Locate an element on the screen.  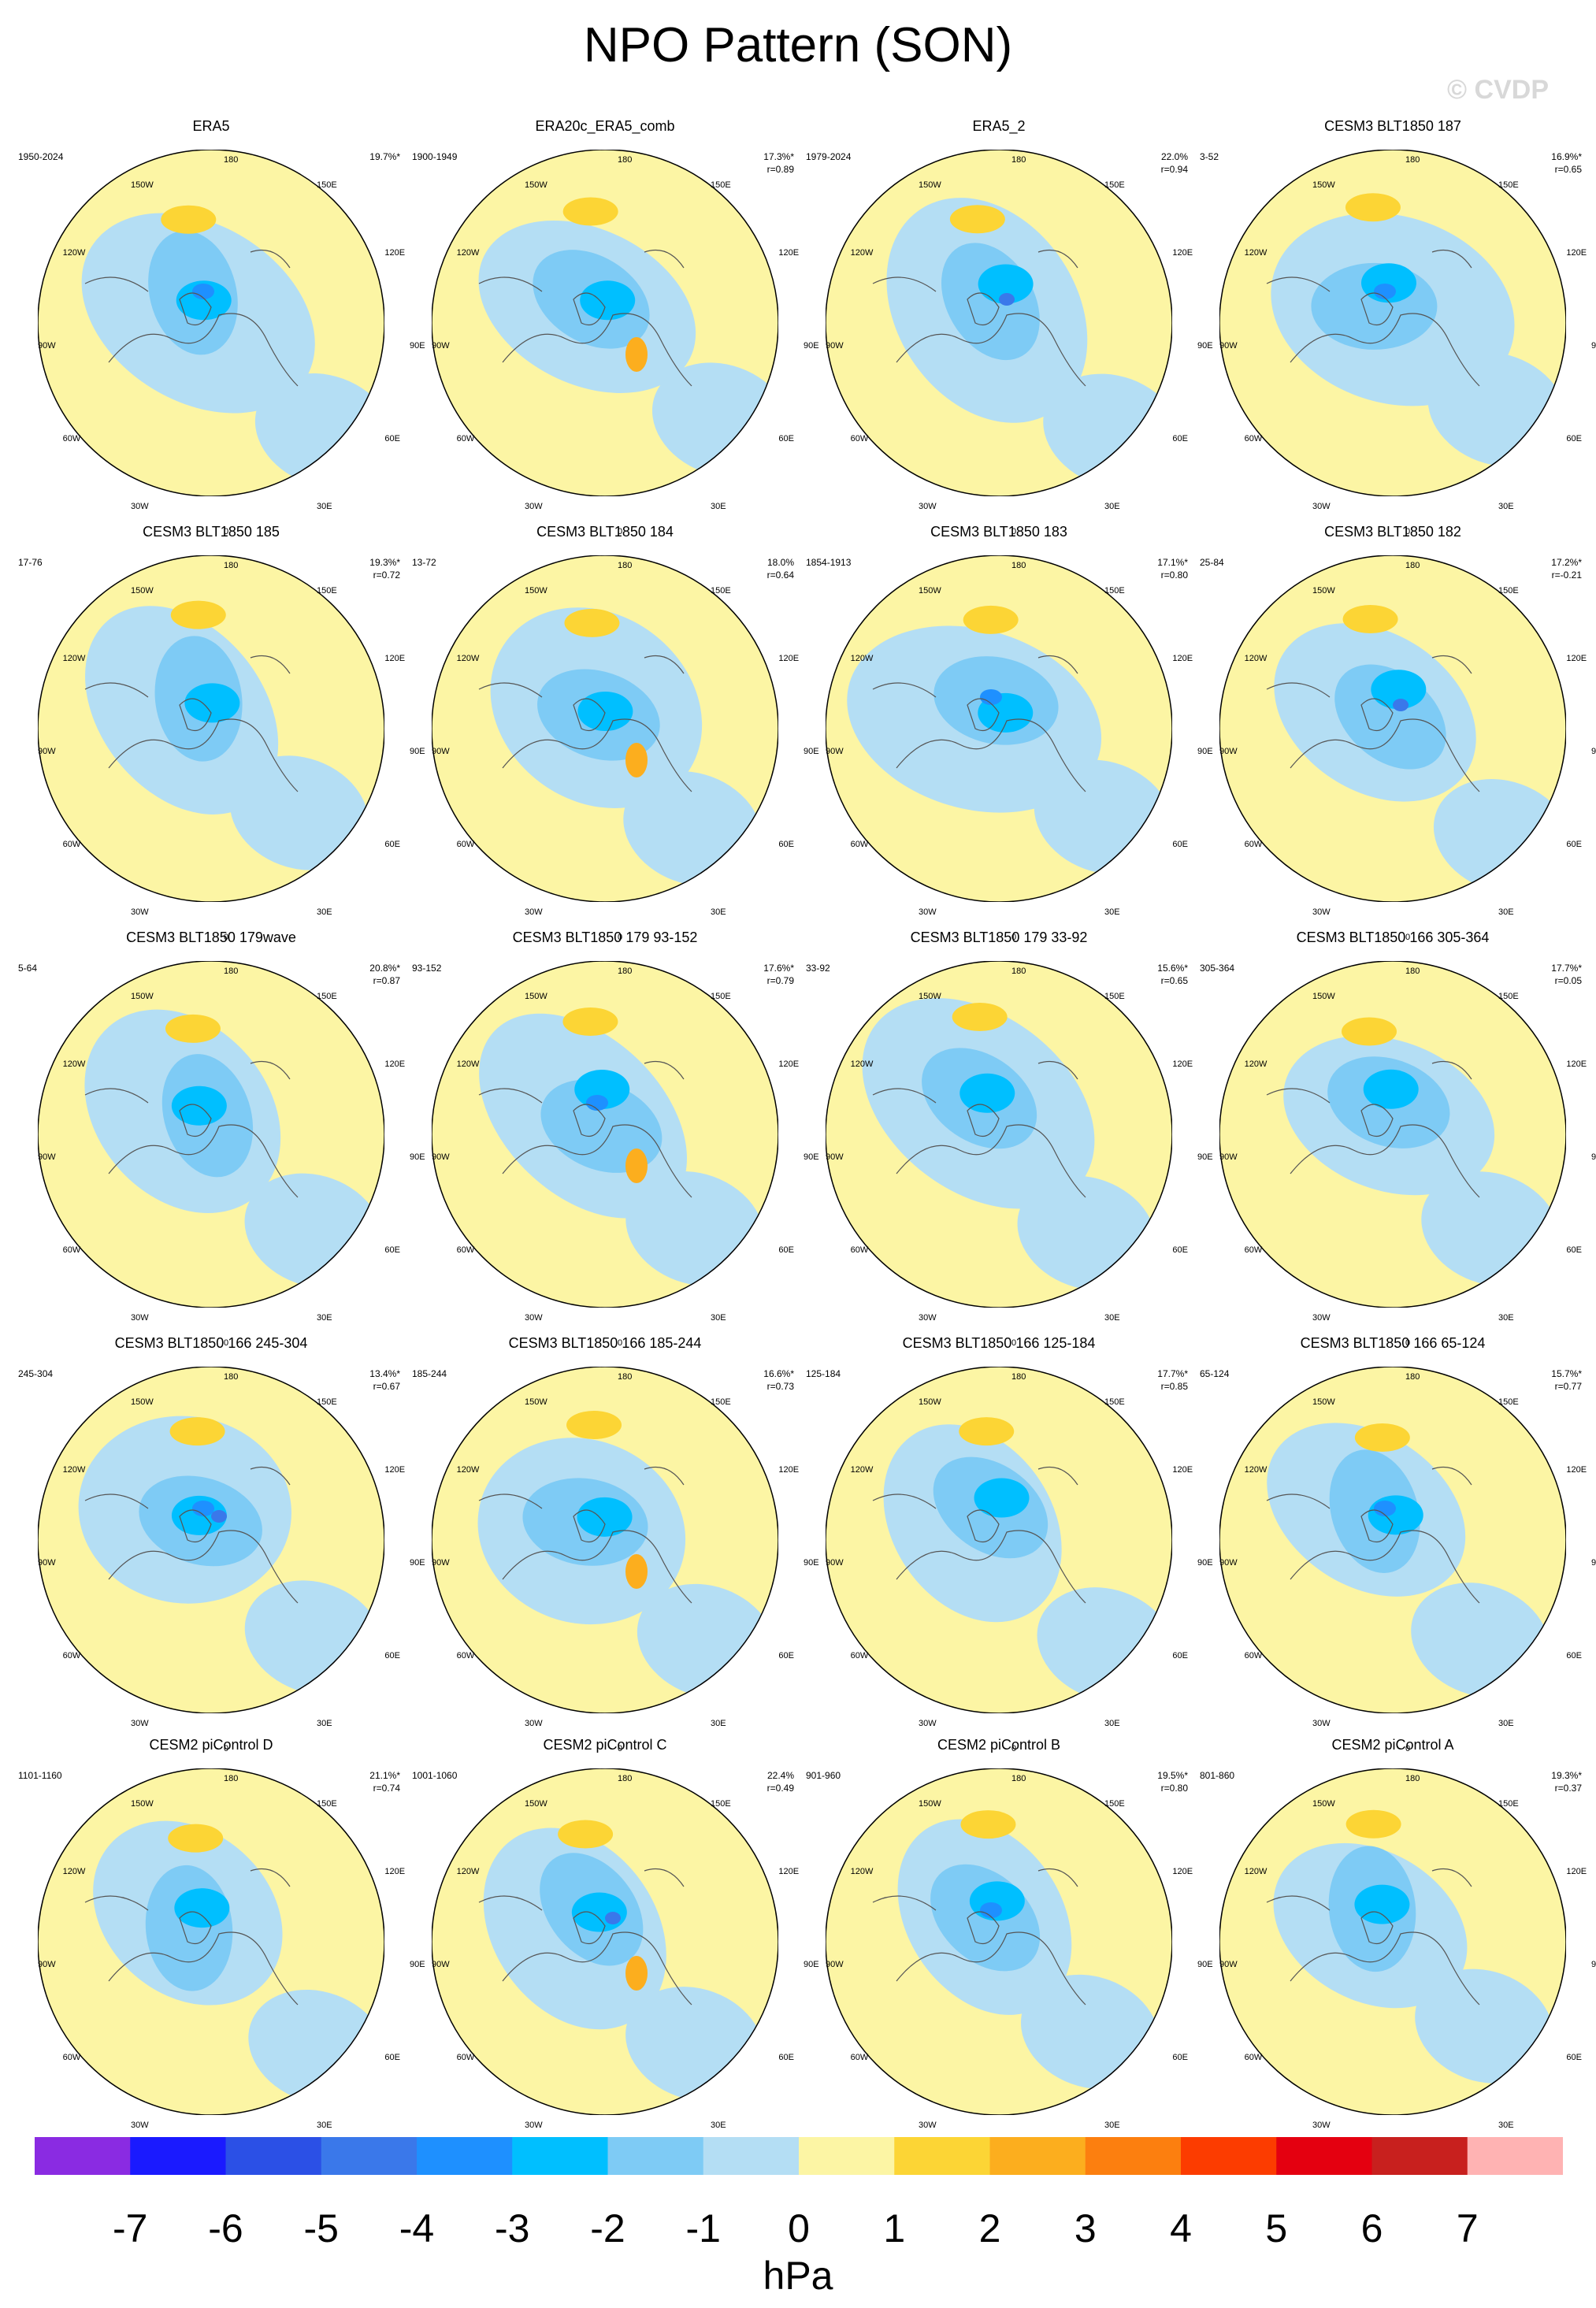
panel-percent-variance: 22.4% is located at coordinates (780, 1775).